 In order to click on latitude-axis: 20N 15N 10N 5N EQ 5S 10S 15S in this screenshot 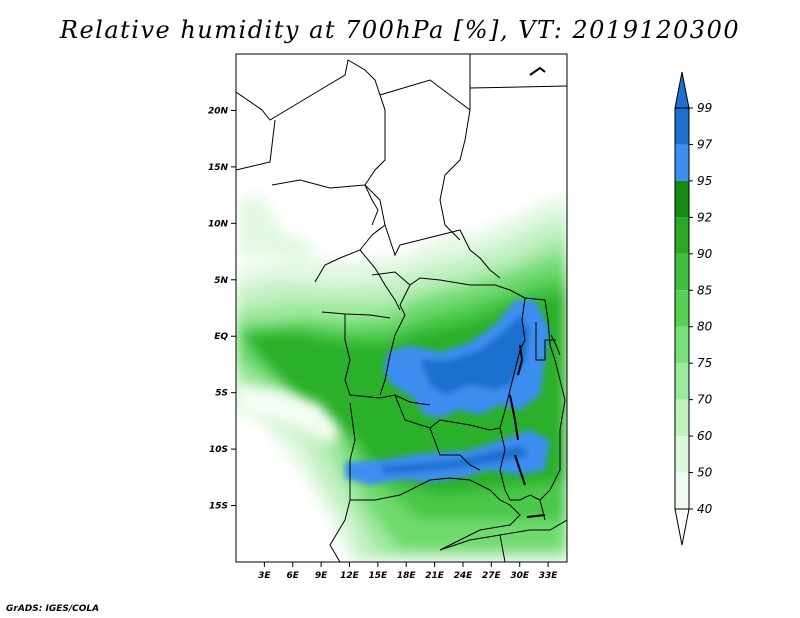, I will do `click(222, 309)`.